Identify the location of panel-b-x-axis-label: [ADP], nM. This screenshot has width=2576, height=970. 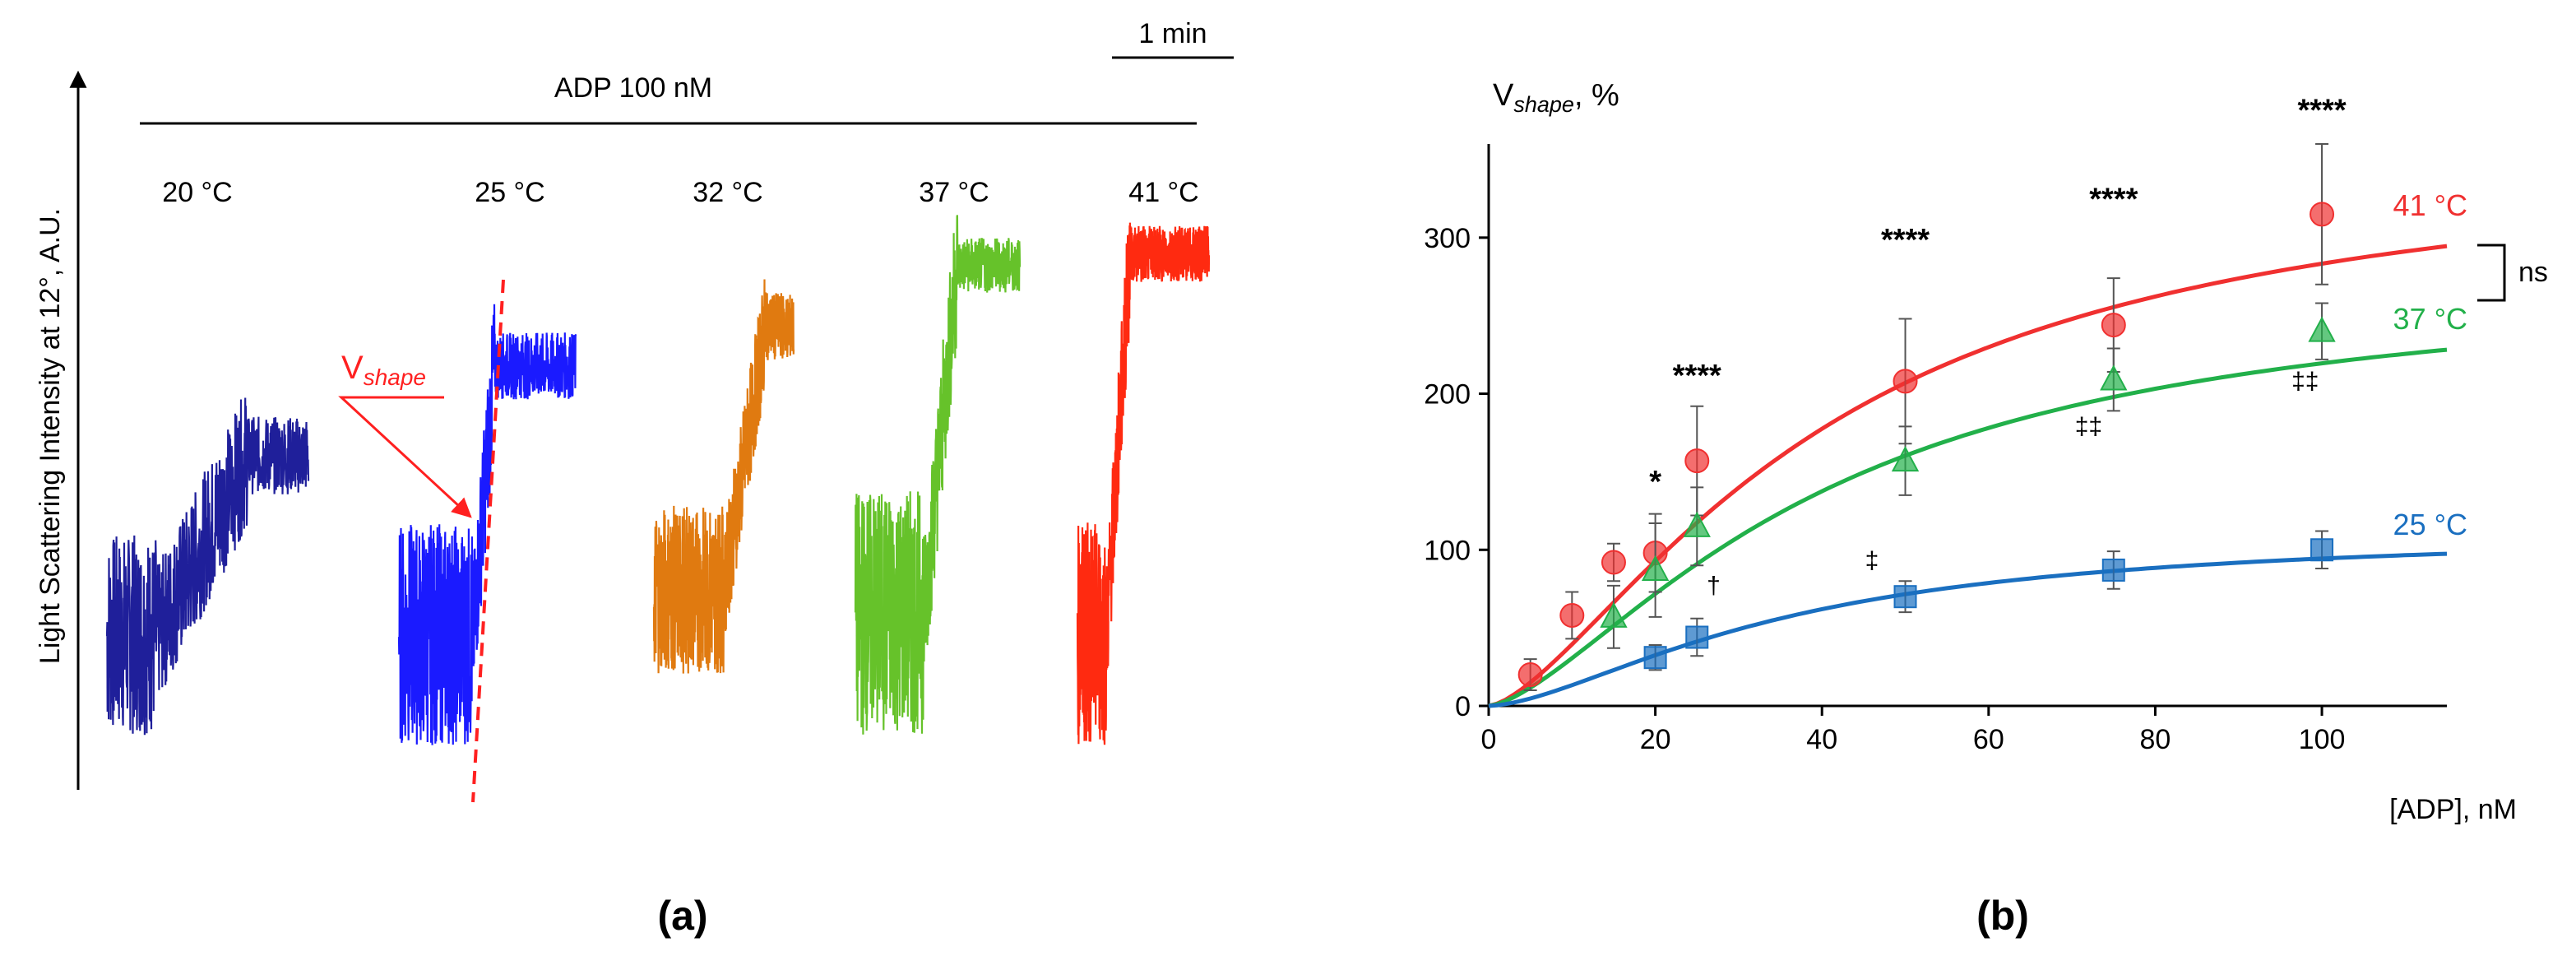
(2453, 809).